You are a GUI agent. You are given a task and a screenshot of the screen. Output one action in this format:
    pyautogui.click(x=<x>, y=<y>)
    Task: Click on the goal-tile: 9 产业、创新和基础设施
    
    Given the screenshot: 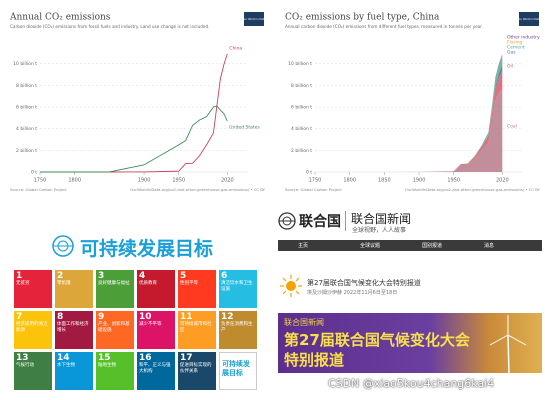 What is the action you would take?
    pyautogui.click(x=115, y=330)
    